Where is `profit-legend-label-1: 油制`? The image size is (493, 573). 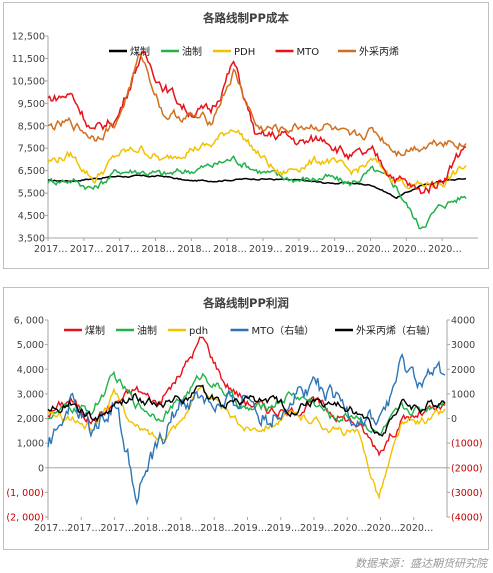
profit-legend-label-1: 油制 is located at coordinates (147, 330).